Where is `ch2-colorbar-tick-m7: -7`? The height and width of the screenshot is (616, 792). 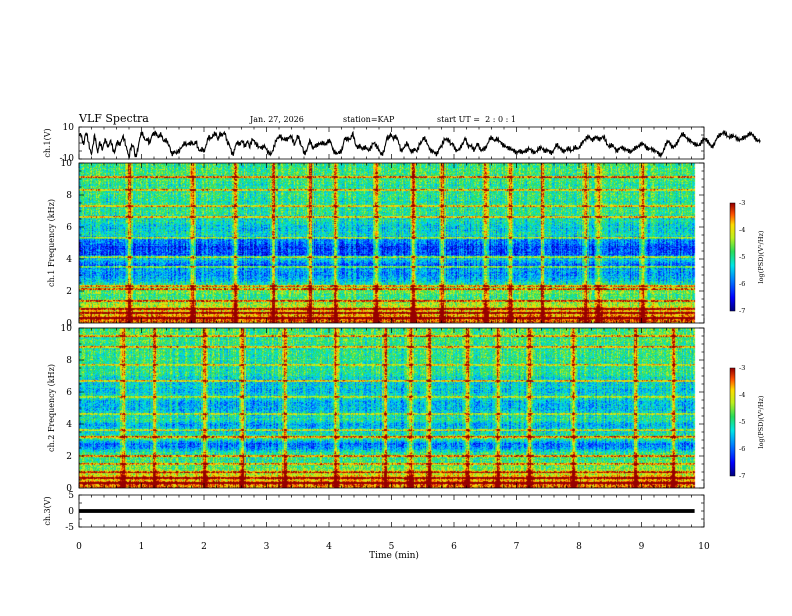 ch2-colorbar-tick-m7: -7 is located at coordinates (742, 476).